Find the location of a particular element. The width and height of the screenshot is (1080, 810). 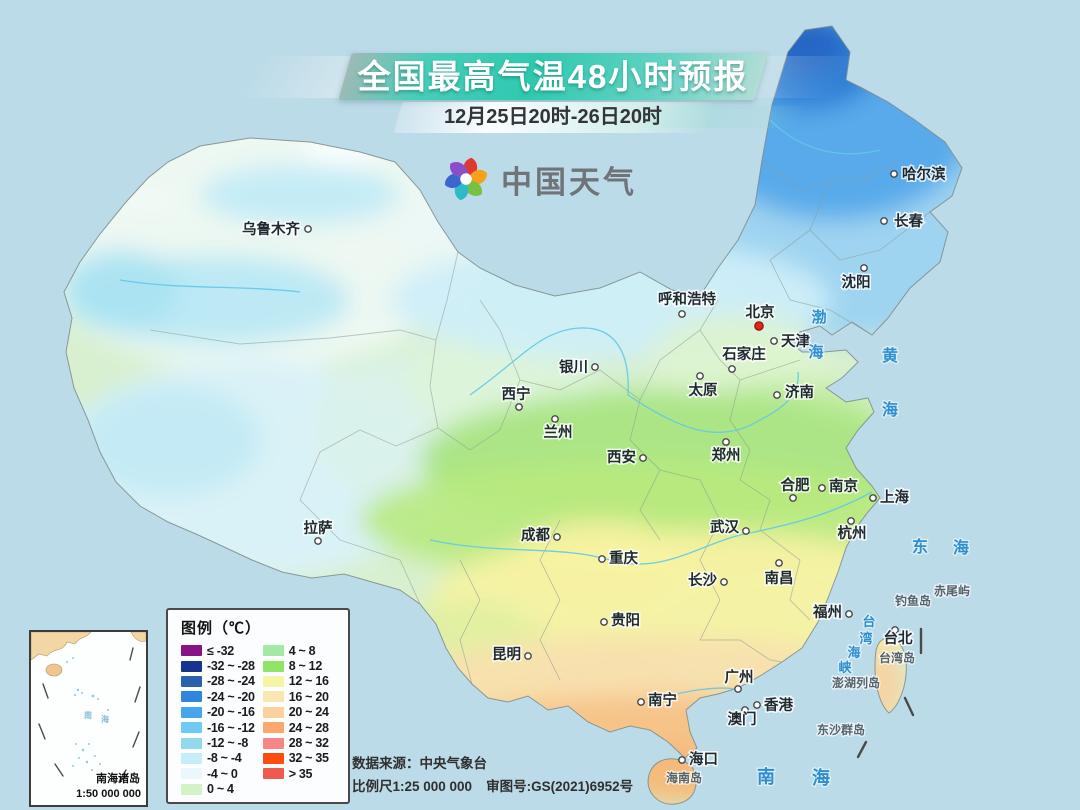

city-label: 北京 is located at coordinates (760, 312).